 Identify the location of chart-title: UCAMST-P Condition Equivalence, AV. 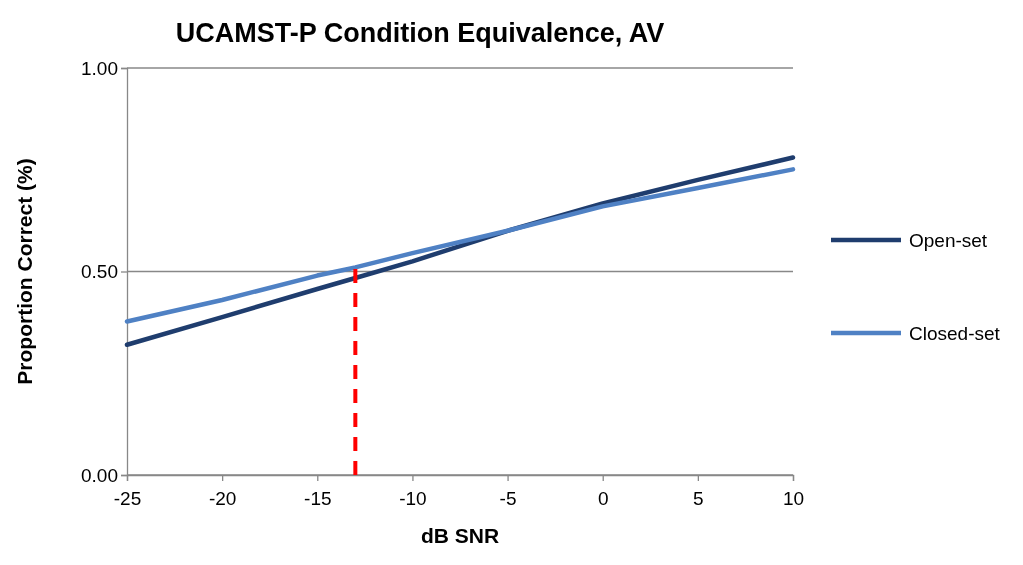
(420, 33).